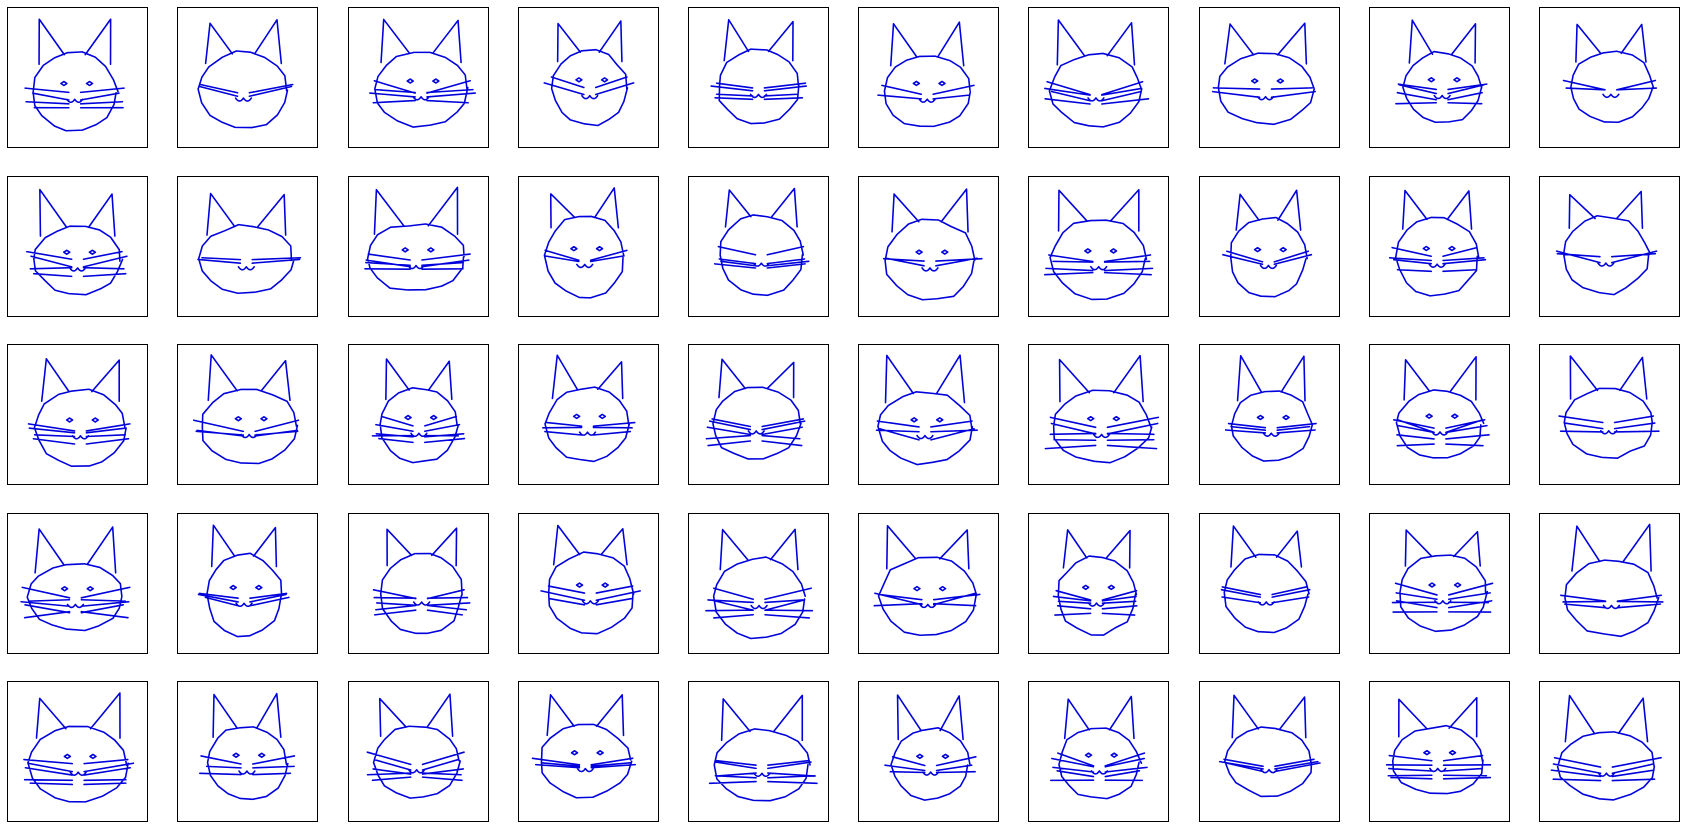 The width and height of the screenshot is (1688, 829). I want to click on cat-face-dot-and-squiggle, so click(1098, 77).